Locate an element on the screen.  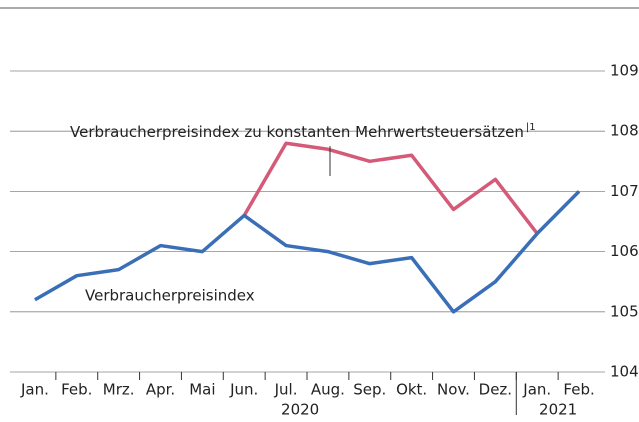
x-tick-label: Dez. is located at coordinates (495, 390).